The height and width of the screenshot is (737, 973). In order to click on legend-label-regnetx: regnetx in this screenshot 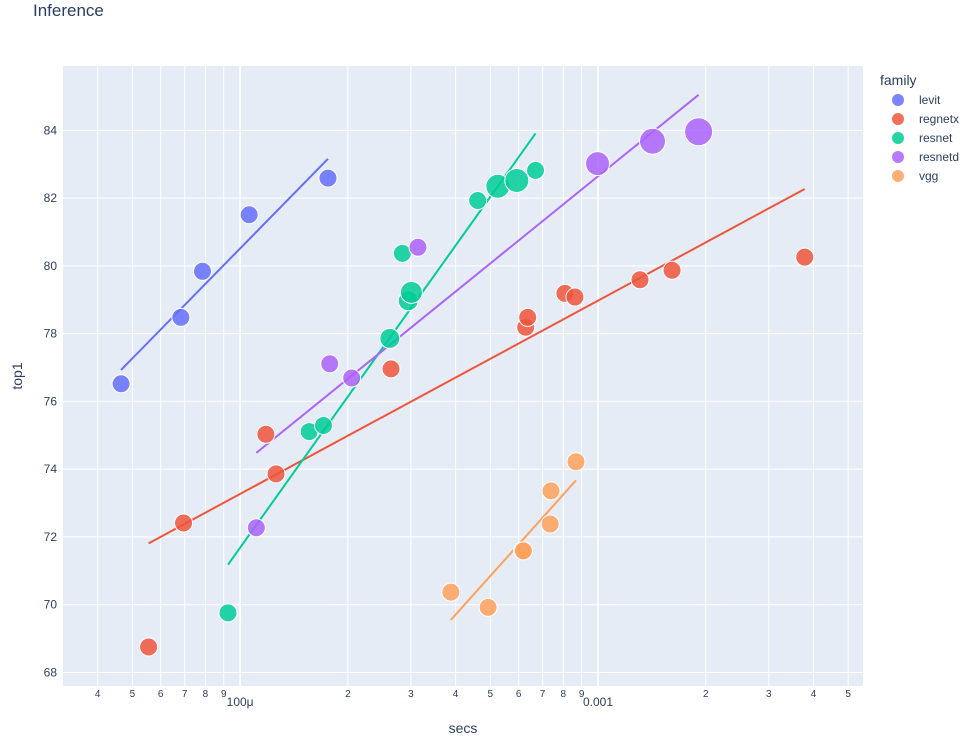, I will do `click(939, 119)`.